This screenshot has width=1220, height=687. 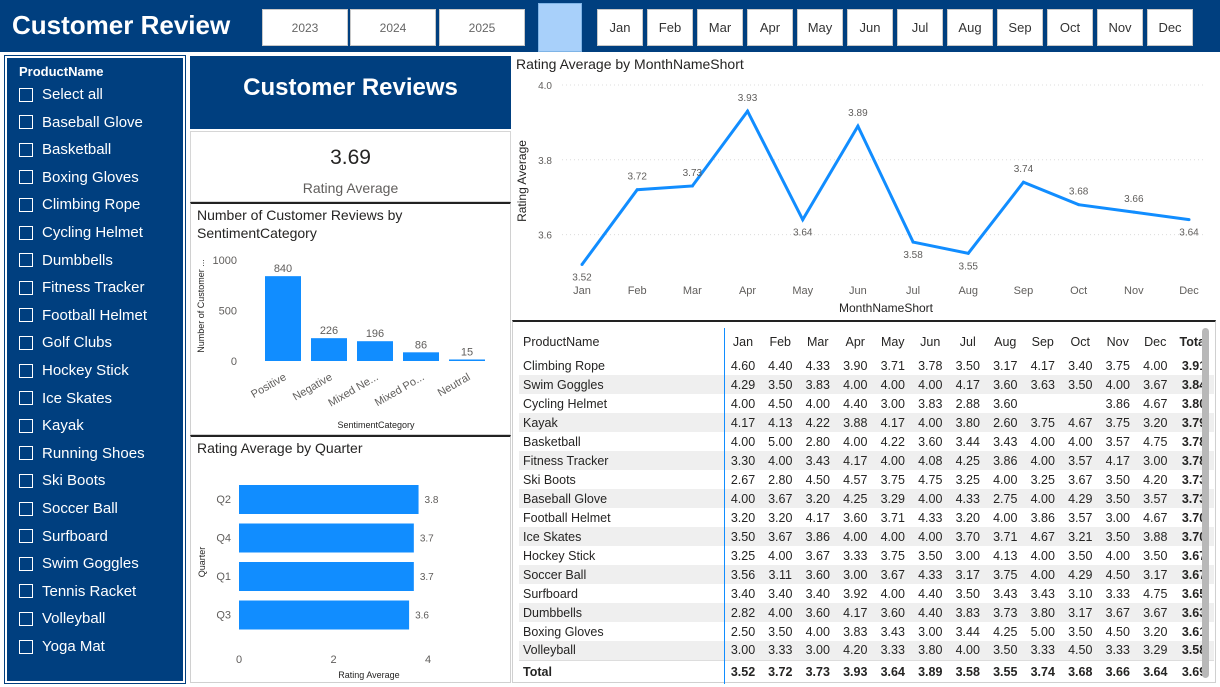 I want to click on year-button: 2023, so click(x=305, y=27).